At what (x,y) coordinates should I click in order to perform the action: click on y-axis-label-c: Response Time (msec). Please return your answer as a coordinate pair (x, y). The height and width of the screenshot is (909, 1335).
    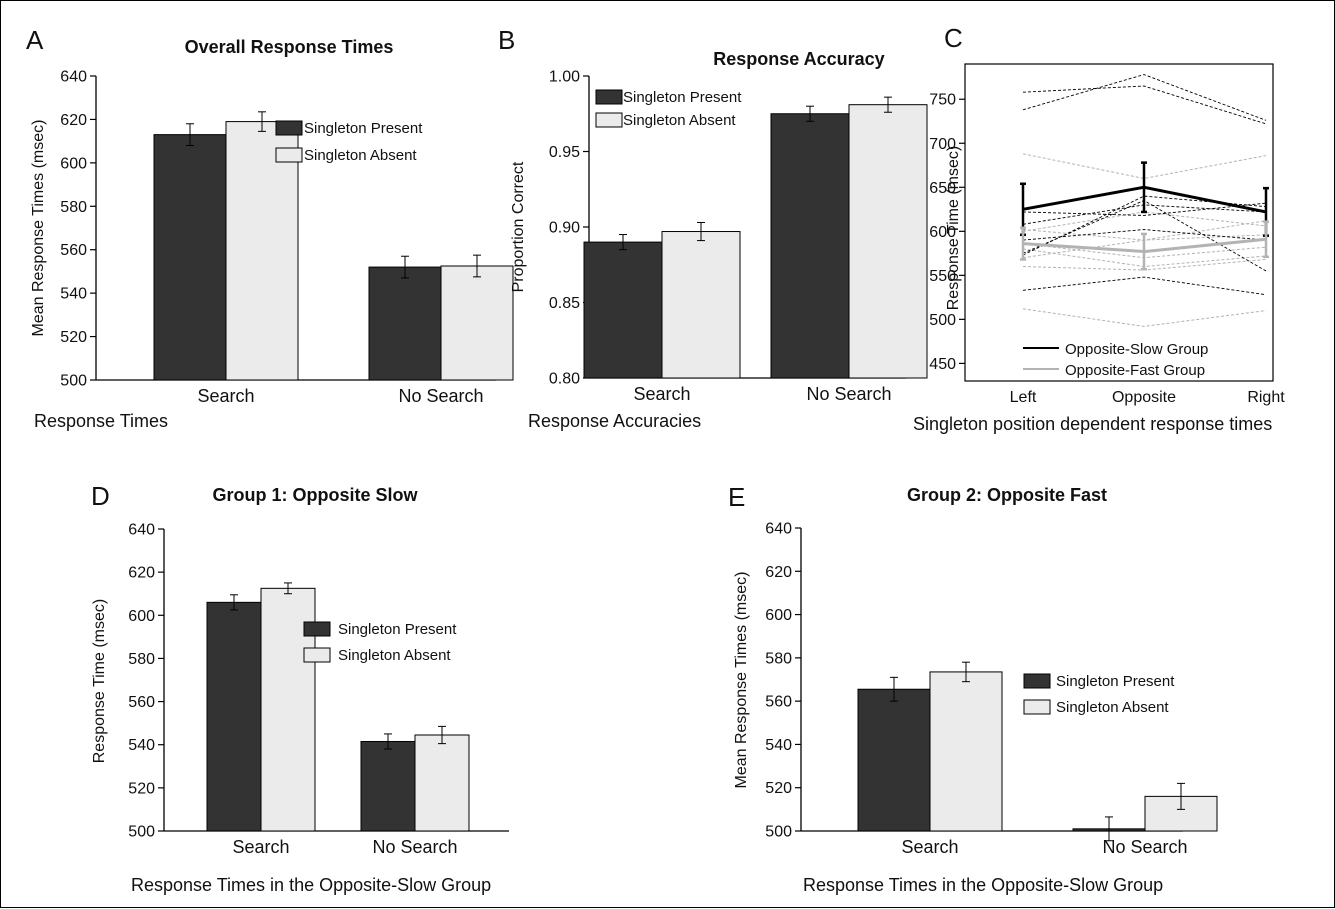
    Looking at the image, I should click on (953, 228).